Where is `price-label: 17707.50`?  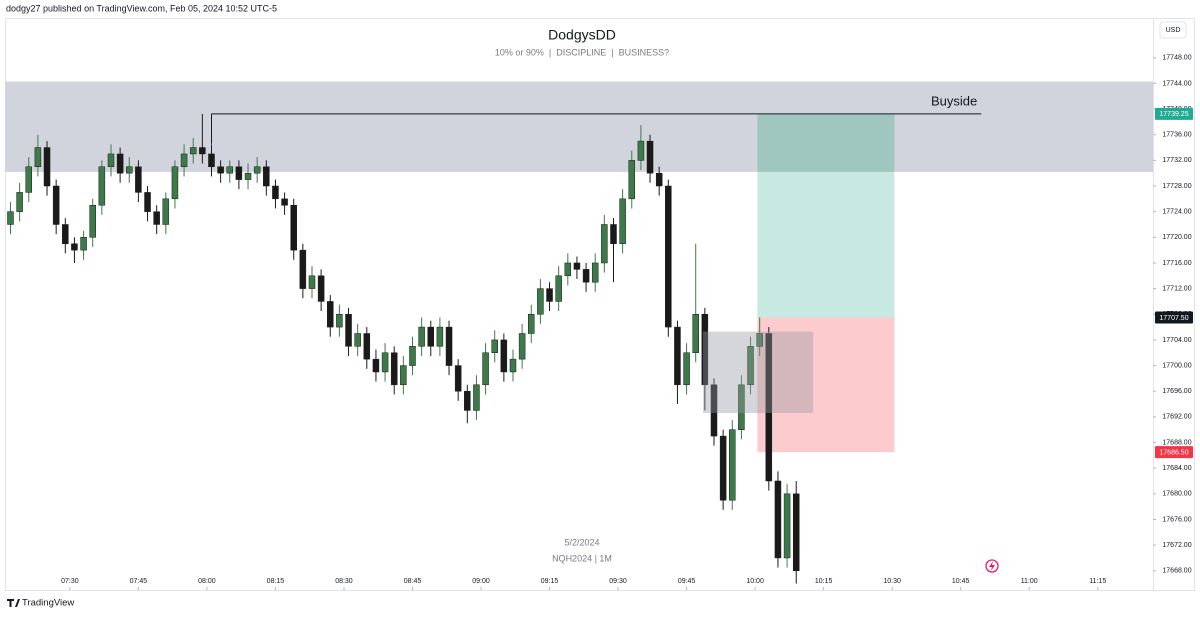 price-label: 17707.50 is located at coordinates (1173, 318).